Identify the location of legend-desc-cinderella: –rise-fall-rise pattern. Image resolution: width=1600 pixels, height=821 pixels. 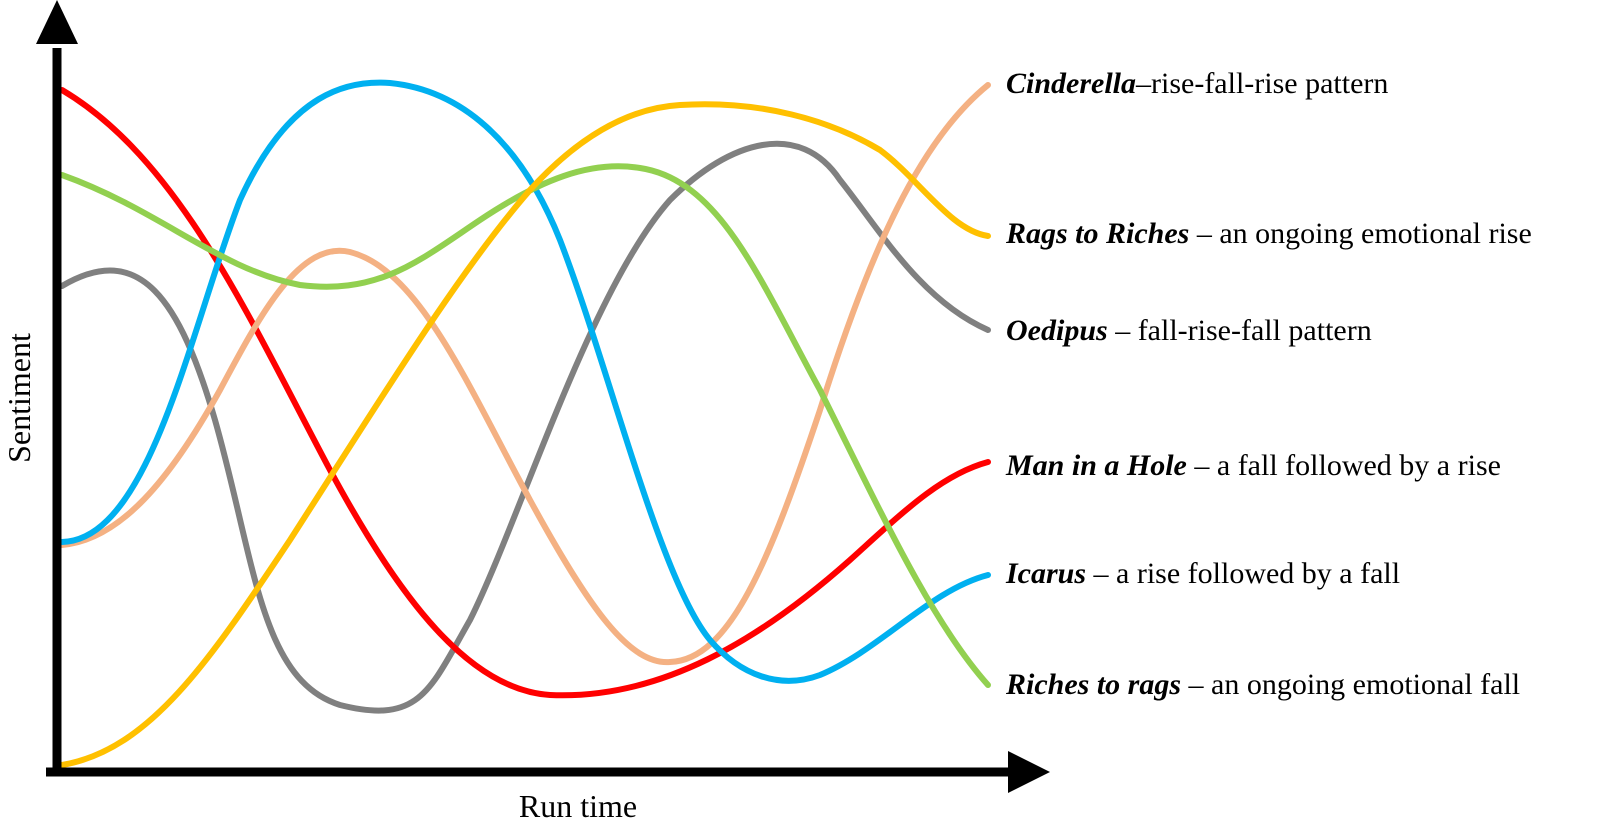
(1261, 83).